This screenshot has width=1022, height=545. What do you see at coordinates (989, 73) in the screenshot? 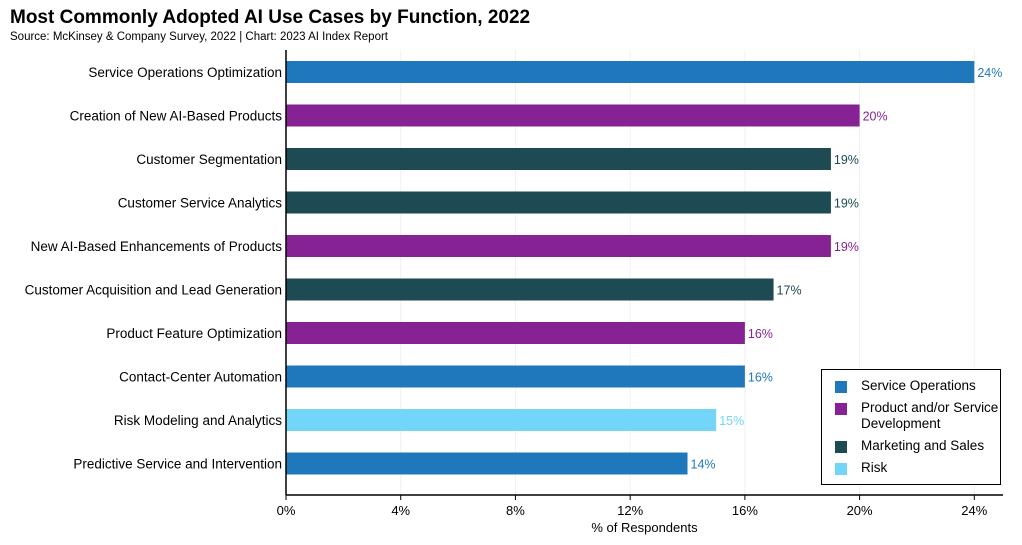
I see `value-label: 24%` at bounding box center [989, 73].